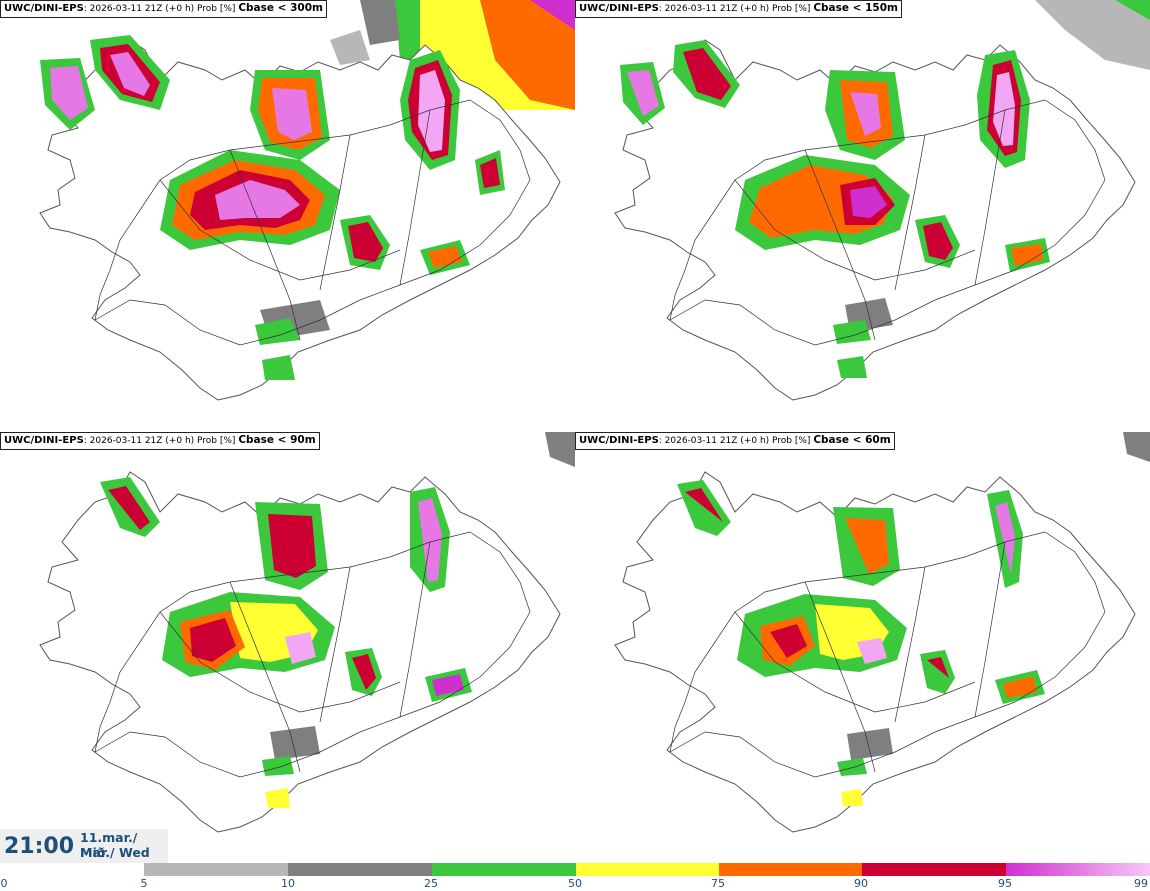 The image size is (1150, 891). What do you see at coordinates (288, 883) in the screenshot?
I see `colorbar-tick: 10` at bounding box center [288, 883].